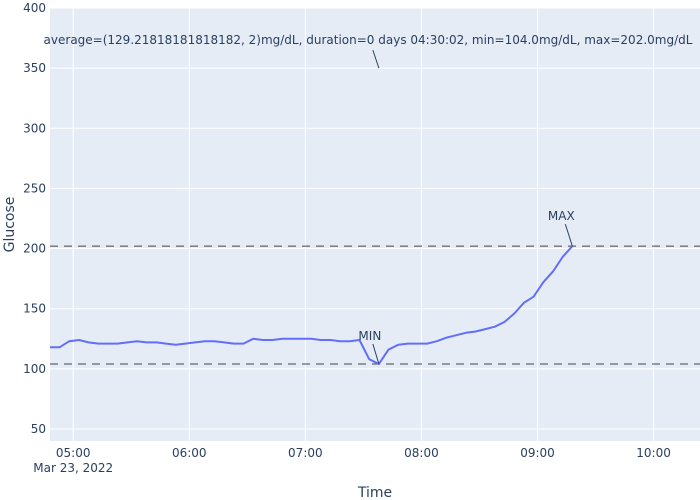 Image resolution: width=700 pixels, height=500 pixels. Describe the element at coordinates (561, 216) in the screenshot. I see `annotation-max: MAX` at that location.